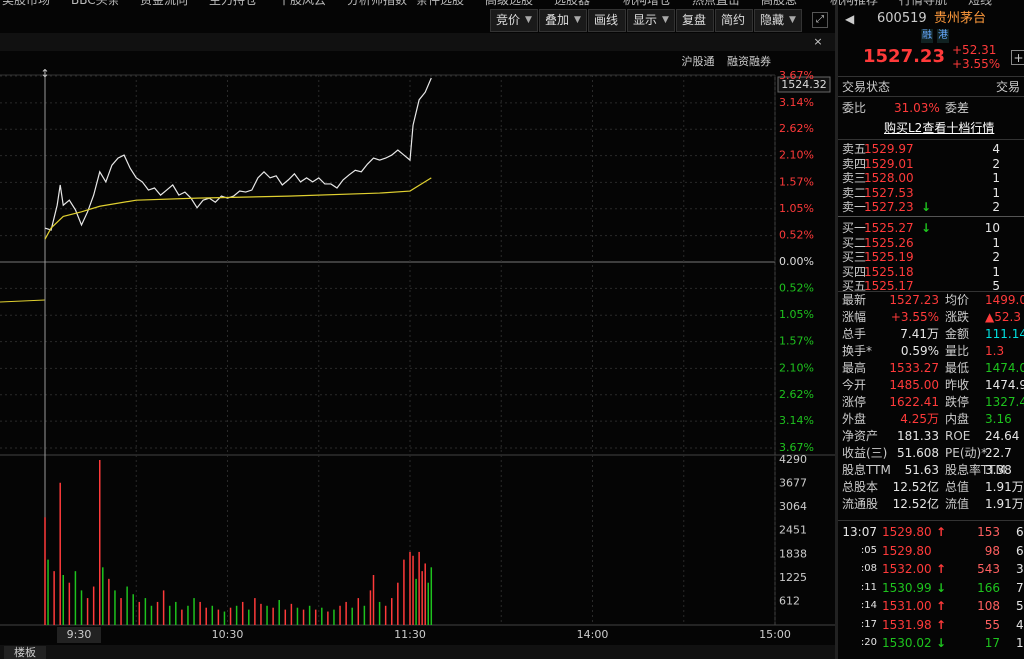 The image size is (1024, 659). I want to click on footer-tab-bg, so click(25, 652).